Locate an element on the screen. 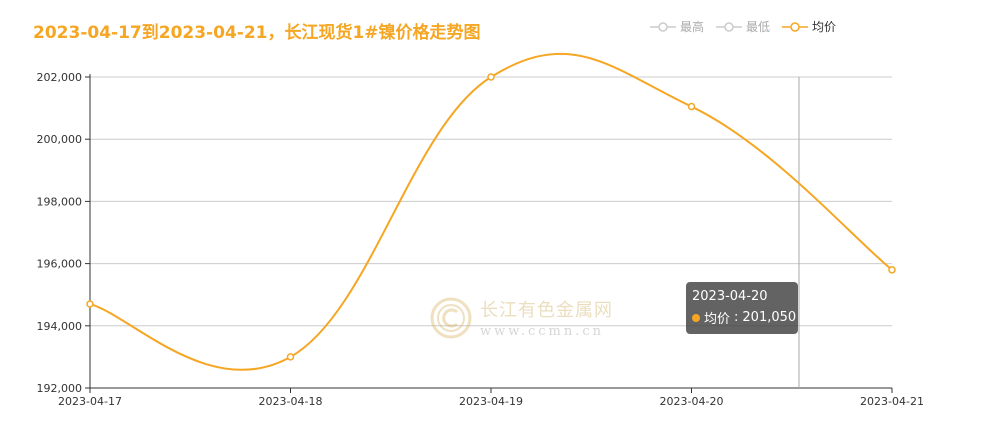 Image resolution: width=1003 pixels, height=442 pixels. x-tick-label: 2023-04-20 is located at coordinates (692, 401).